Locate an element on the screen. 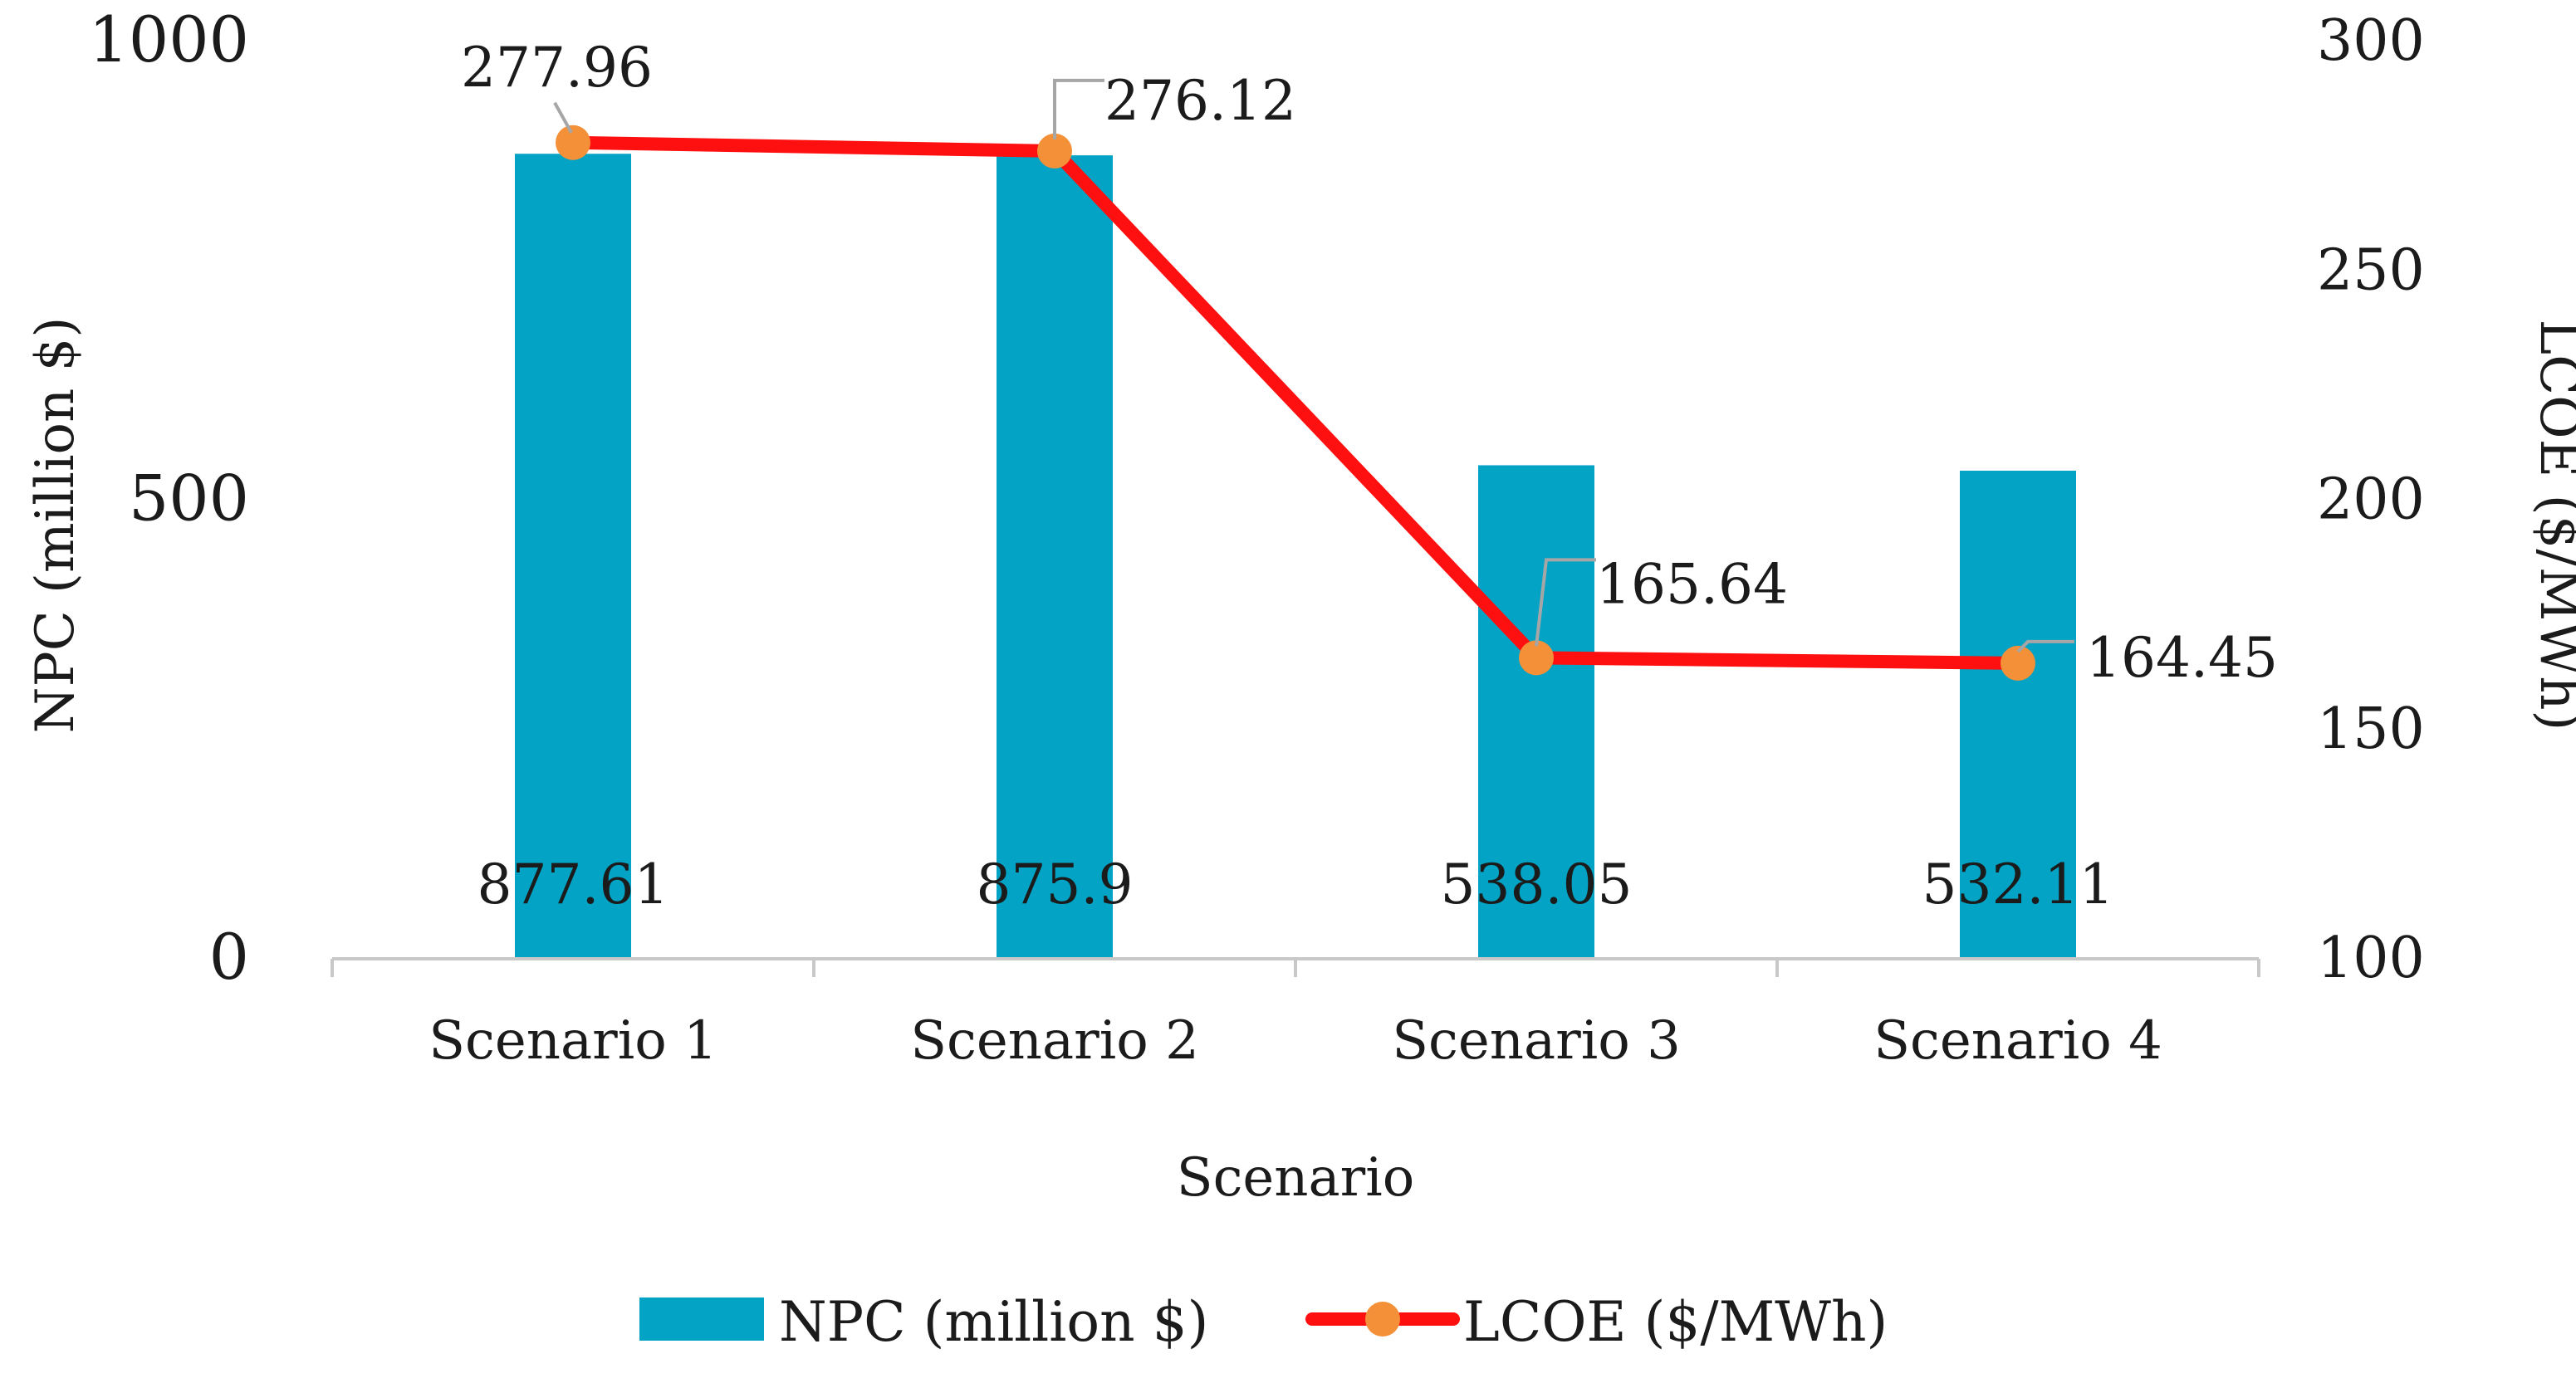 Image resolution: width=2576 pixels, height=1383 pixels. y-tick-label-right: 200 is located at coordinates (2371, 500).